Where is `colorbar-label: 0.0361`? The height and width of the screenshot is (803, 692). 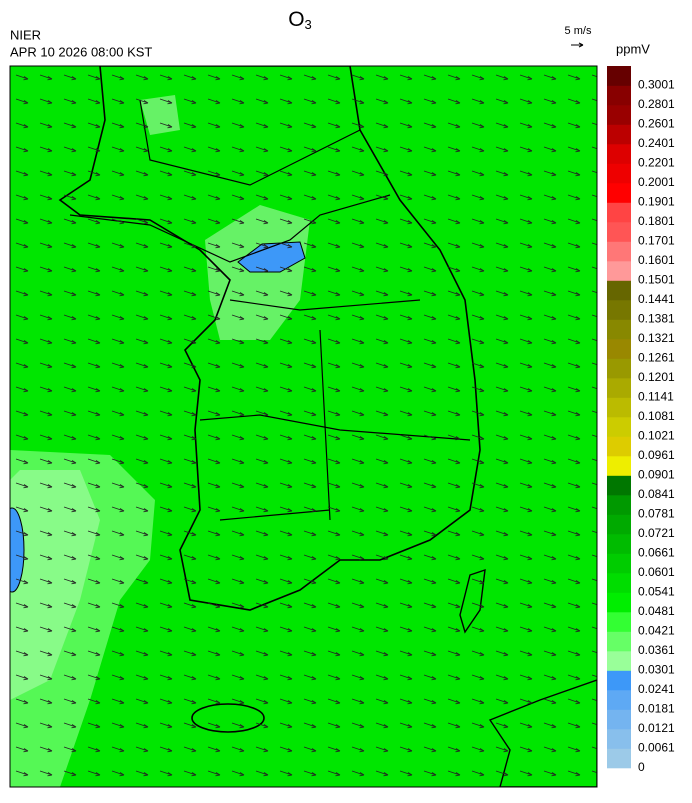 colorbar-label: 0.0361 is located at coordinates (656, 650).